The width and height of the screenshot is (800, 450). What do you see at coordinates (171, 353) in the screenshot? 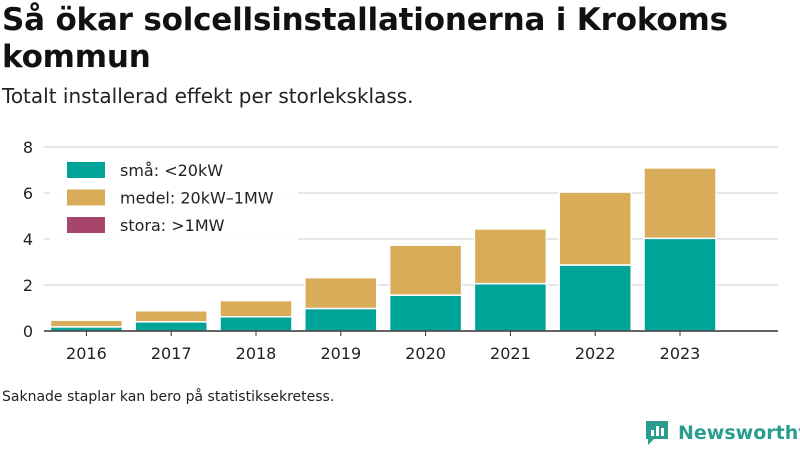
I see `x-tick-label: 2017` at bounding box center [171, 353].